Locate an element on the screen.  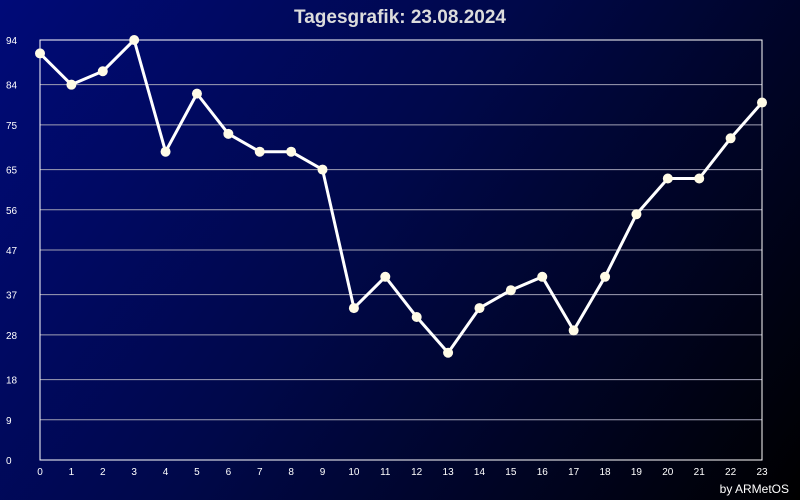
x-tick-label: 15 is located at coordinates (511, 472).